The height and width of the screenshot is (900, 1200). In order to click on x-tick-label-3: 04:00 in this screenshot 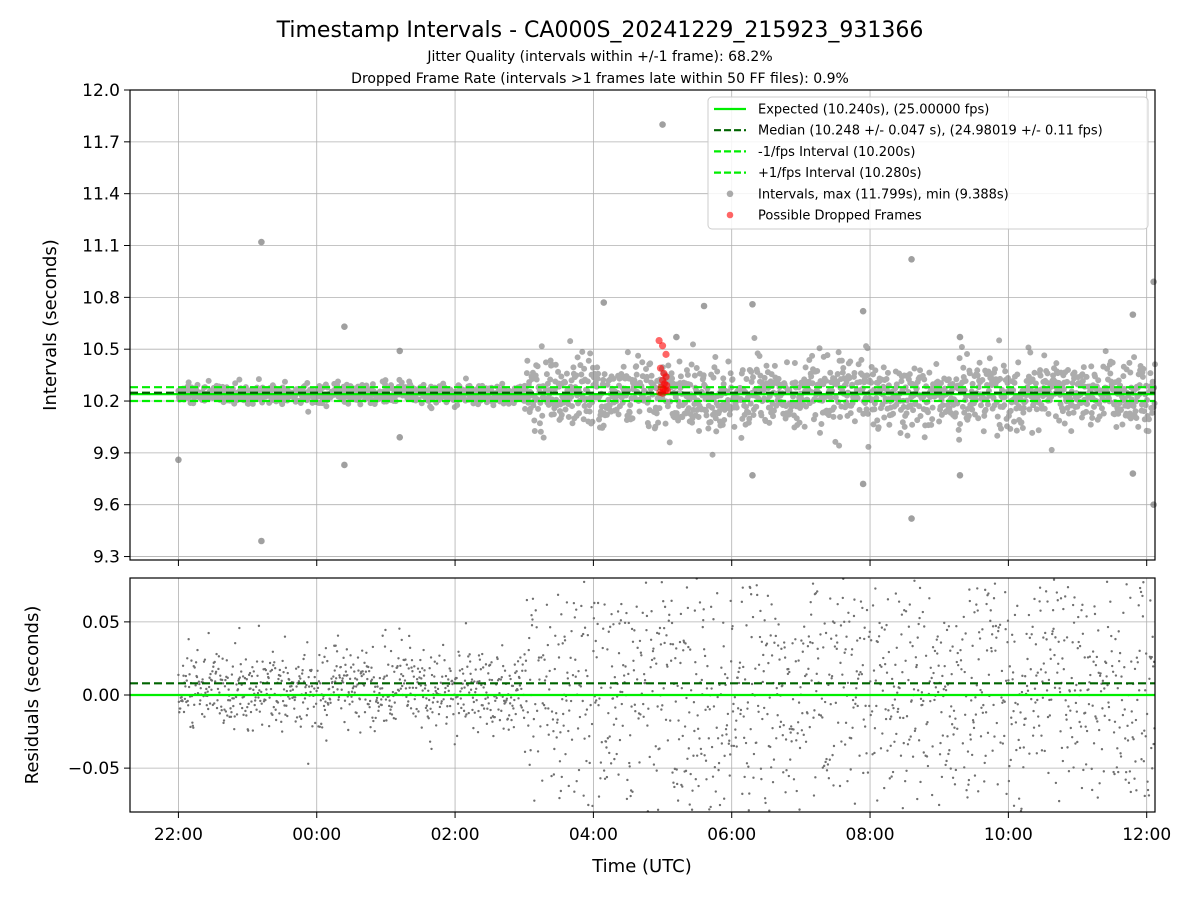, I will do `click(593, 835)`.